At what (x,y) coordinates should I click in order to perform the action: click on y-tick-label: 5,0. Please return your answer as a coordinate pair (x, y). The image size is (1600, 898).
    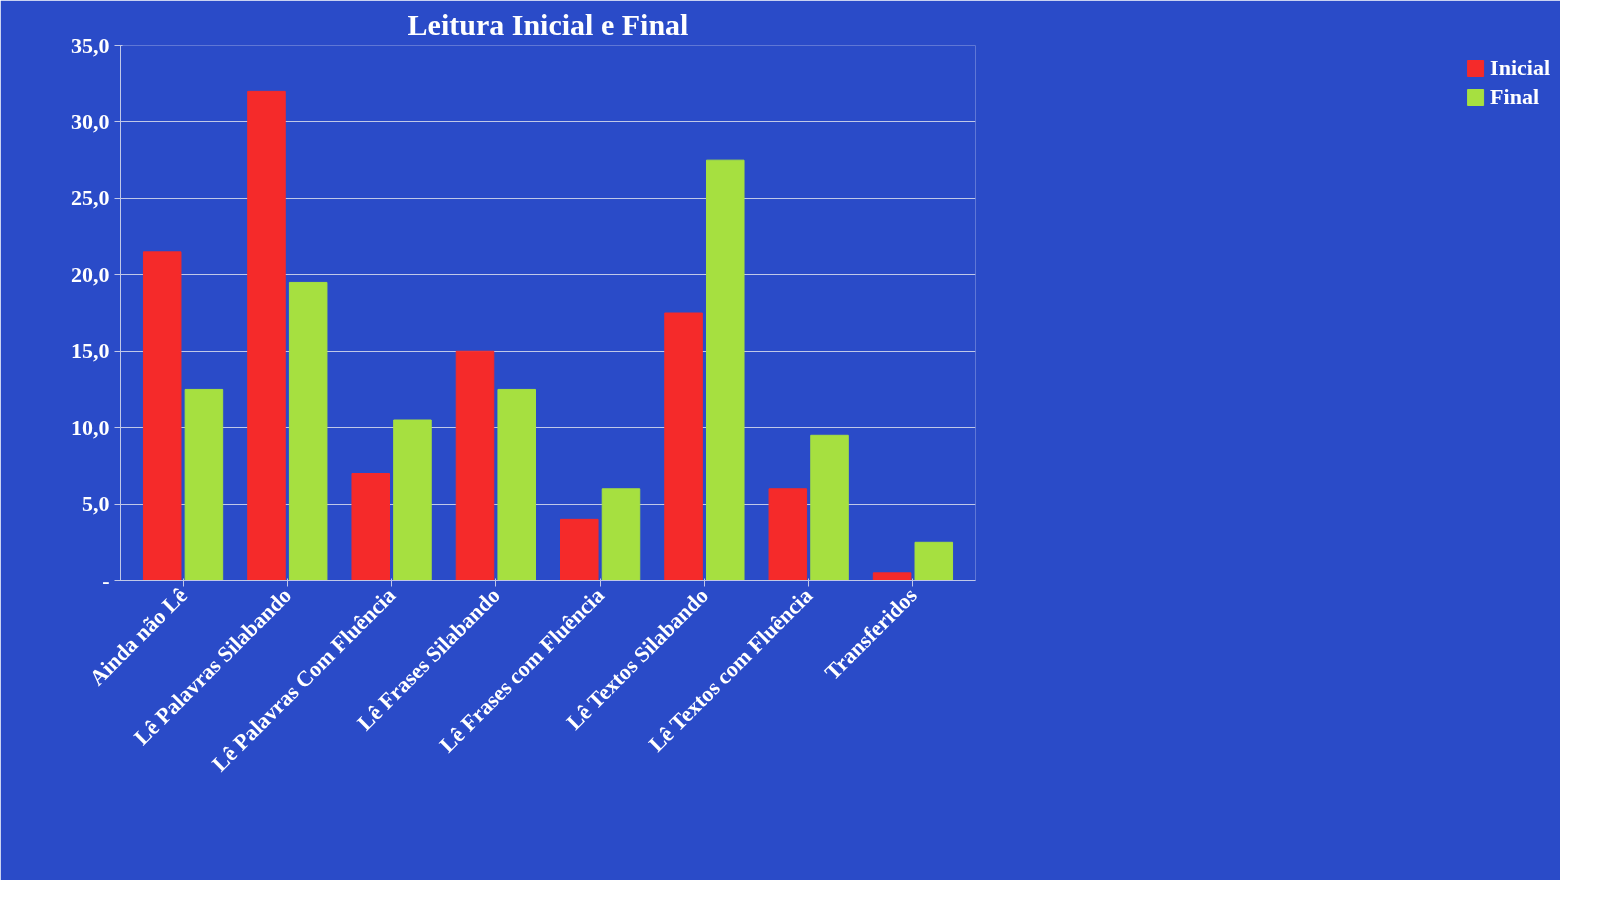
    Looking at the image, I should click on (96, 504).